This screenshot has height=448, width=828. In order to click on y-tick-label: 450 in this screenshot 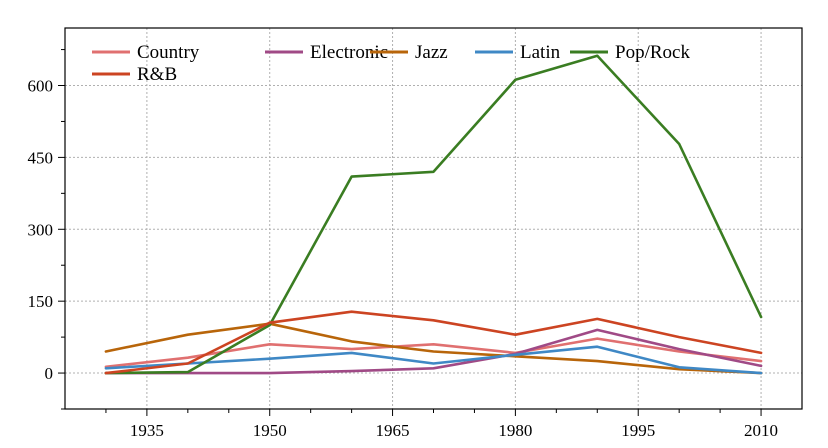, I will do `click(41, 157)`.